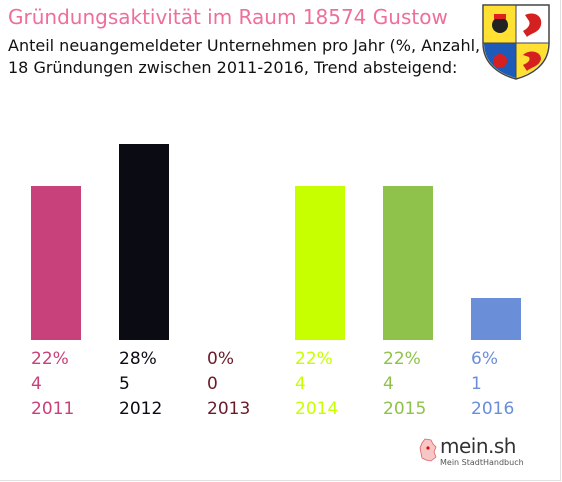 The height and width of the screenshot is (482, 562). I want to click on percent-label-2014: 22%, so click(314, 359).